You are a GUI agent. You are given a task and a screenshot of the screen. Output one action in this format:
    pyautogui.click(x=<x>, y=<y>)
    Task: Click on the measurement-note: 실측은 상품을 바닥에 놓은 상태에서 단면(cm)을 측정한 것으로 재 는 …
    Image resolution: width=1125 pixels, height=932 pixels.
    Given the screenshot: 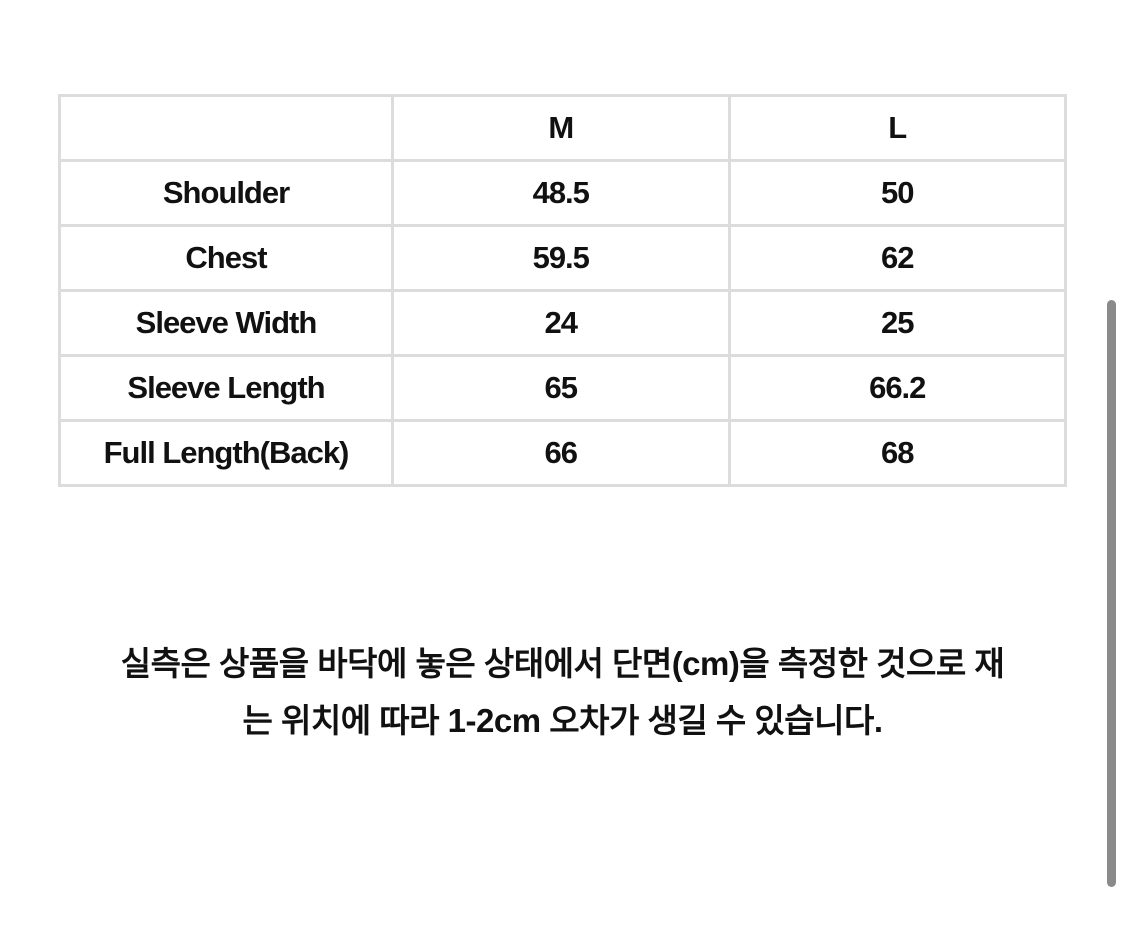 What is the action you would take?
    pyautogui.click(x=562, y=692)
    